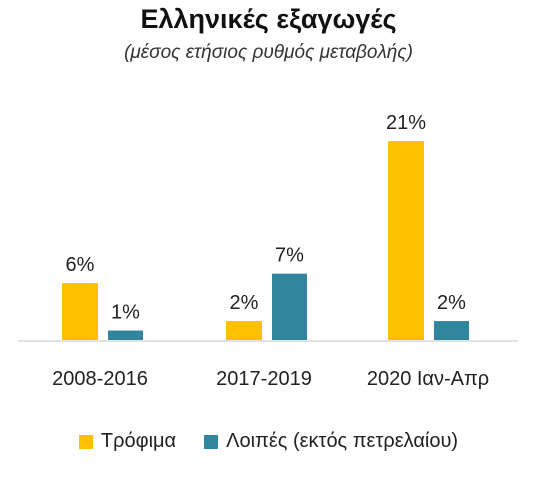 This screenshot has height=482, width=537. Describe the element at coordinates (125, 313) in the screenshot. I see `data-label-1-0: 1%` at that location.